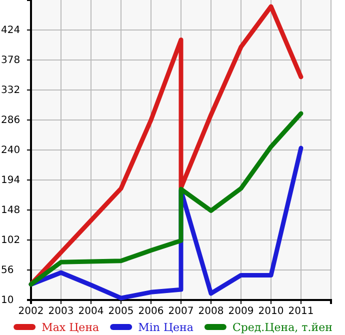 Image resolution: width=345 pixels, height=335 pixels. I want to click on y-tick-label: 148, so click(10, 210).